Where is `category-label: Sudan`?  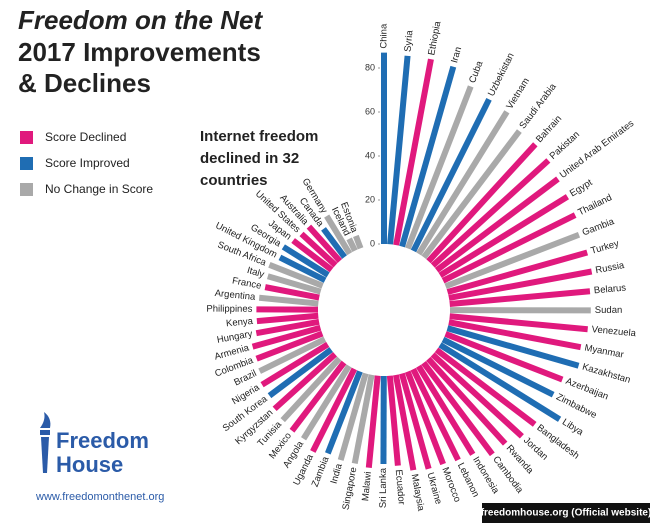
category-label: Sudan is located at coordinates (609, 310).